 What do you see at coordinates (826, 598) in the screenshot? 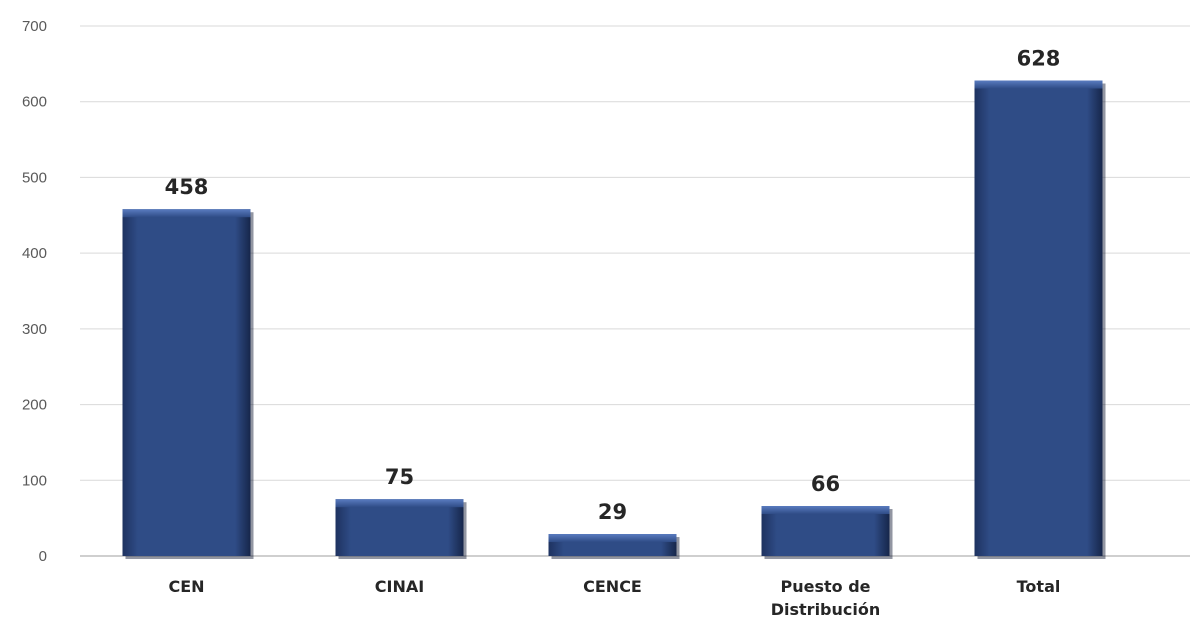
I see `x-tick-label: Puesto de Distribución` at bounding box center [826, 598].